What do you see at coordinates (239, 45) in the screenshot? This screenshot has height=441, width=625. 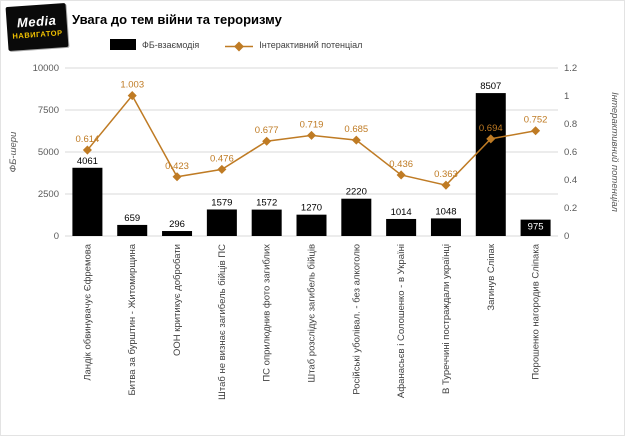 I see `line-series-swatch` at bounding box center [239, 45].